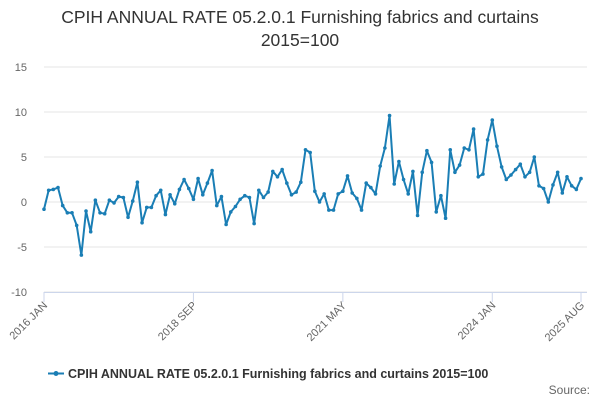 Image resolution: width=600 pixels, height=400 pixels. Describe the element at coordinates (569, 390) in the screenshot. I see `source-credit: Source:` at that location.